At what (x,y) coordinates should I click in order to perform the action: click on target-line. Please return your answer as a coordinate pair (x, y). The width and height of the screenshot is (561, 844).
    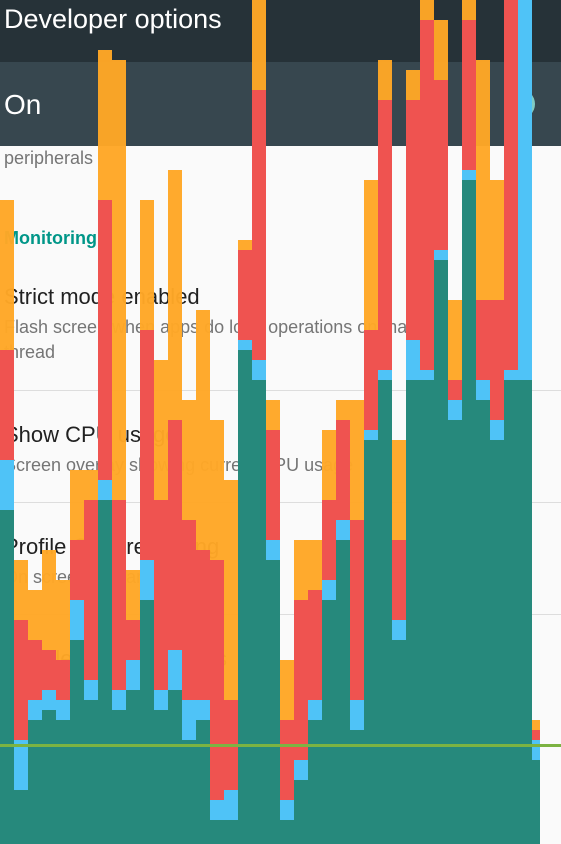
    Looking at the image, I should click on (280, 745).